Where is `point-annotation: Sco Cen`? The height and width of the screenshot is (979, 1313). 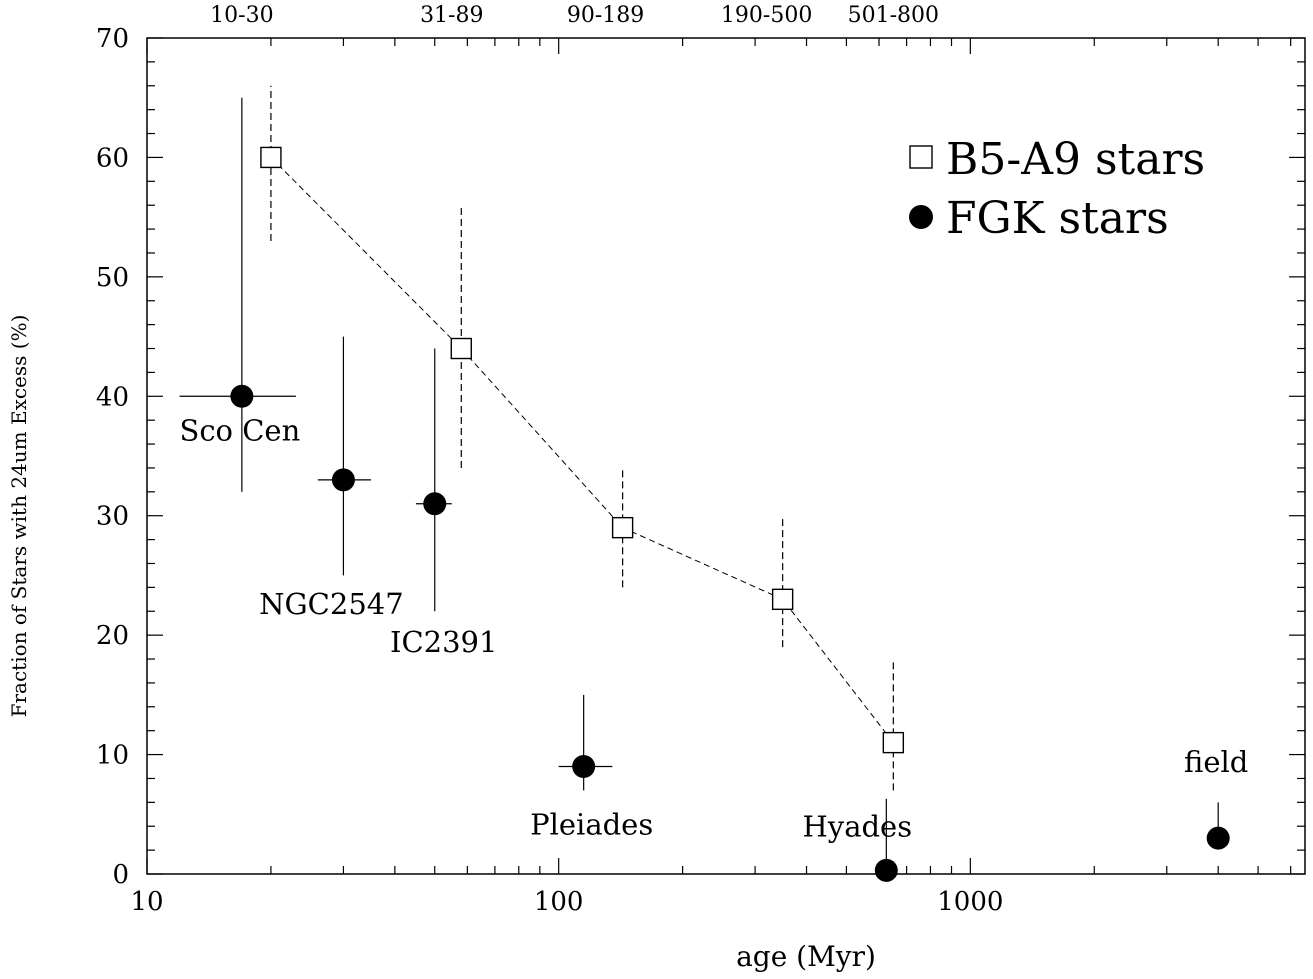 point-annotation: Sco Cen is located at coordinates (239, 430).